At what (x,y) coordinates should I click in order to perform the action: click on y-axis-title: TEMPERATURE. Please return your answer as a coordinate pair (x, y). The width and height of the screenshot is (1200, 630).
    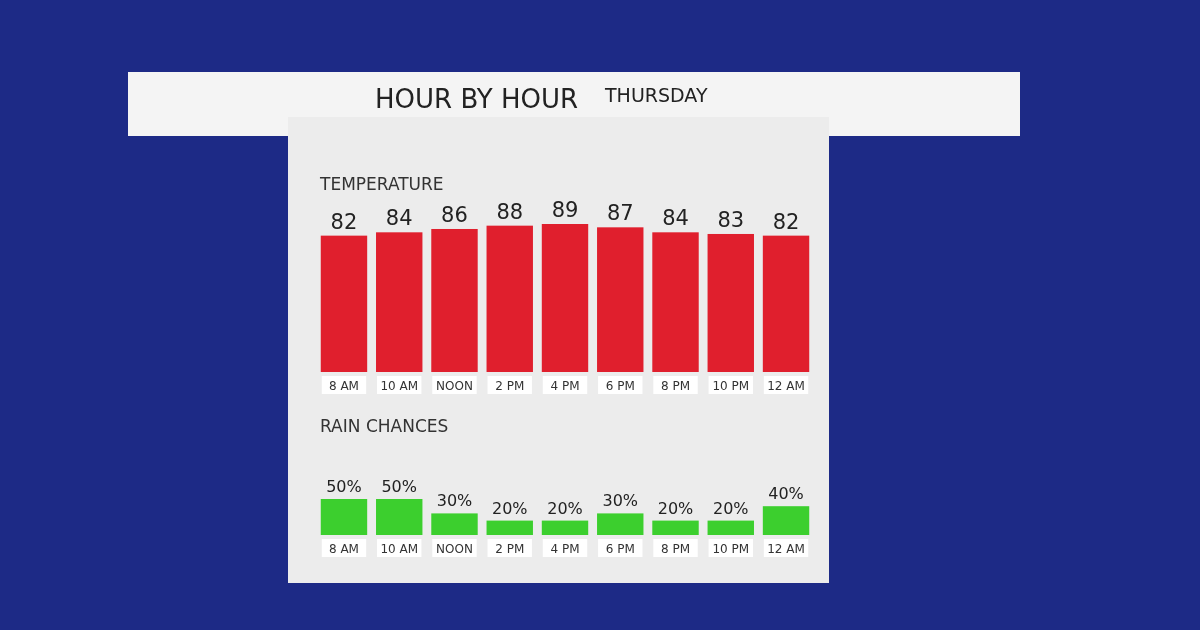
    Looking at the image, I should click on (381, 184).